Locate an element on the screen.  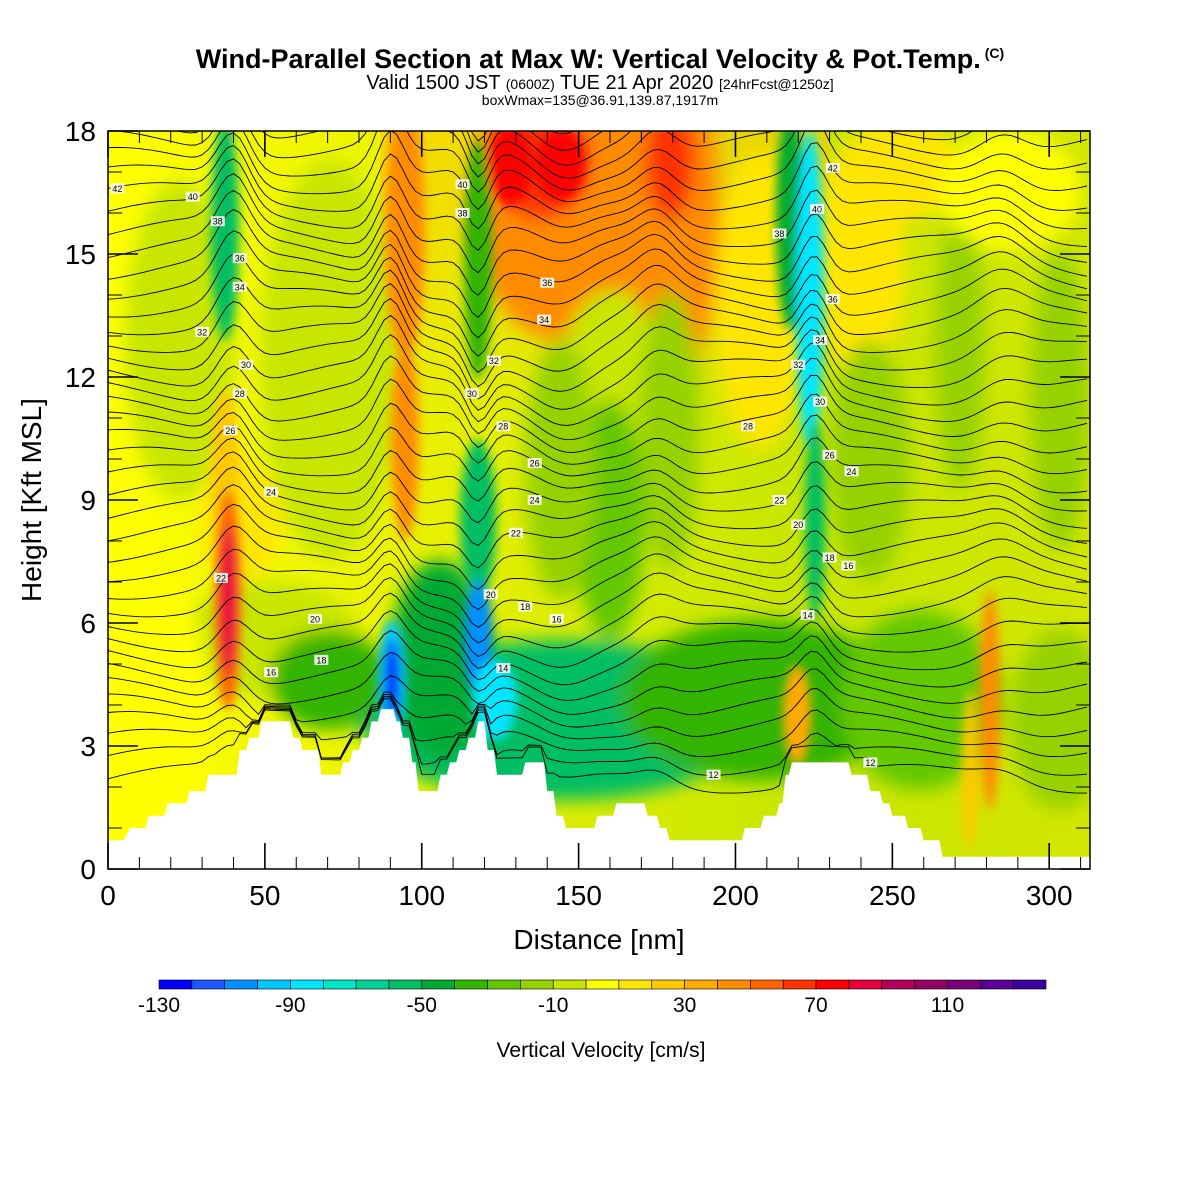
theta-label-text: 18 is located at coordinates (525, 607).